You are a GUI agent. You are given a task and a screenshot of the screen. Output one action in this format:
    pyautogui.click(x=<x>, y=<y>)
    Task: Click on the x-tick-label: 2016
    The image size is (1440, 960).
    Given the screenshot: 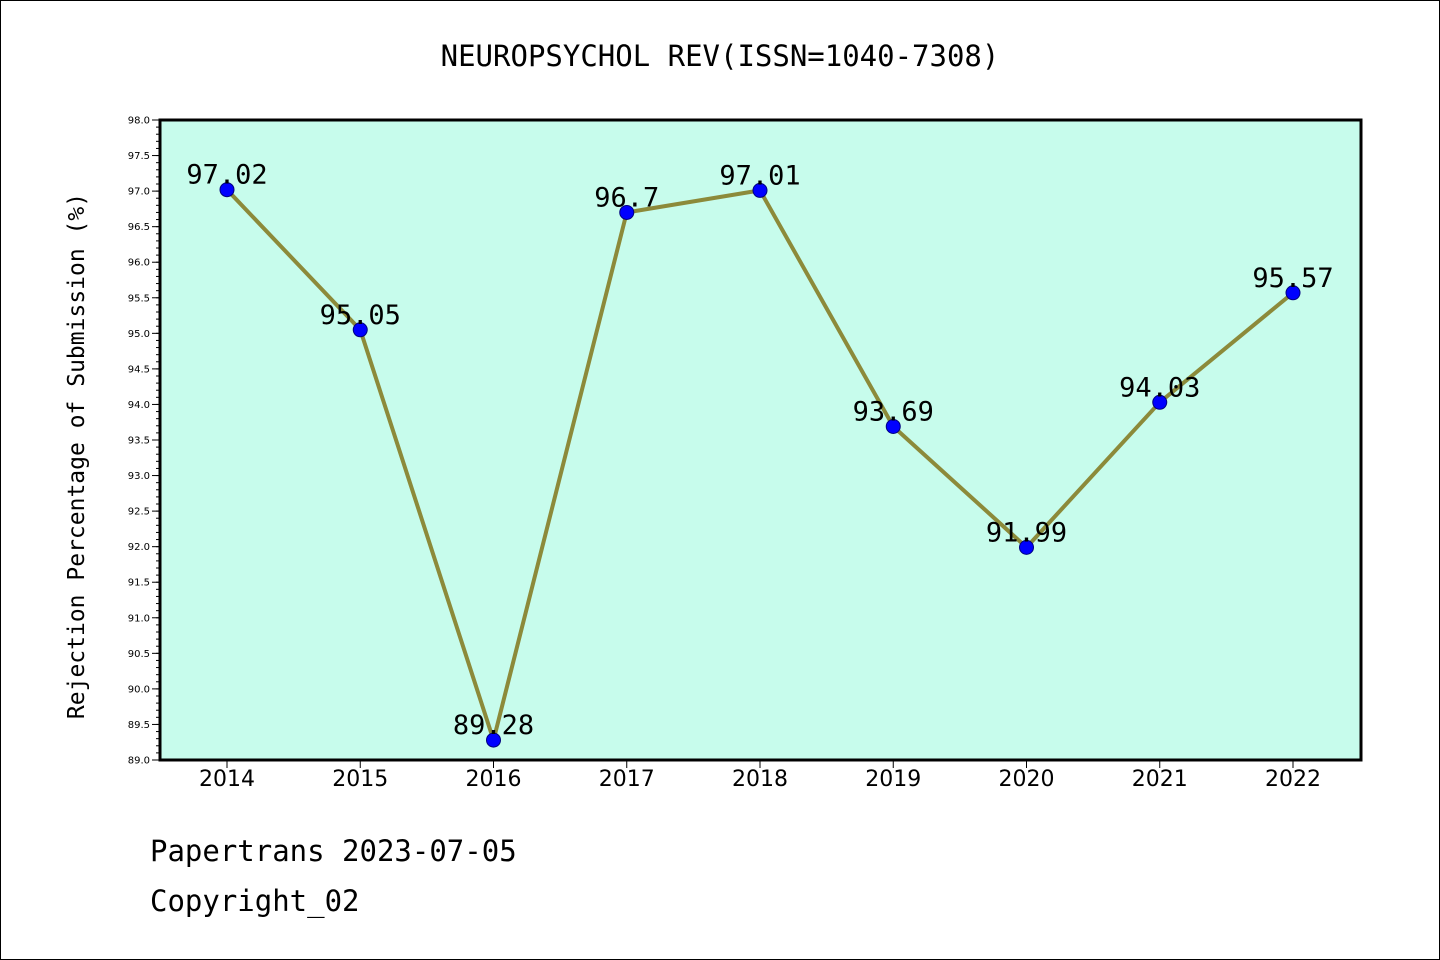 What is the action you would take?
    pyautogui.click(x=494, y=779)
    